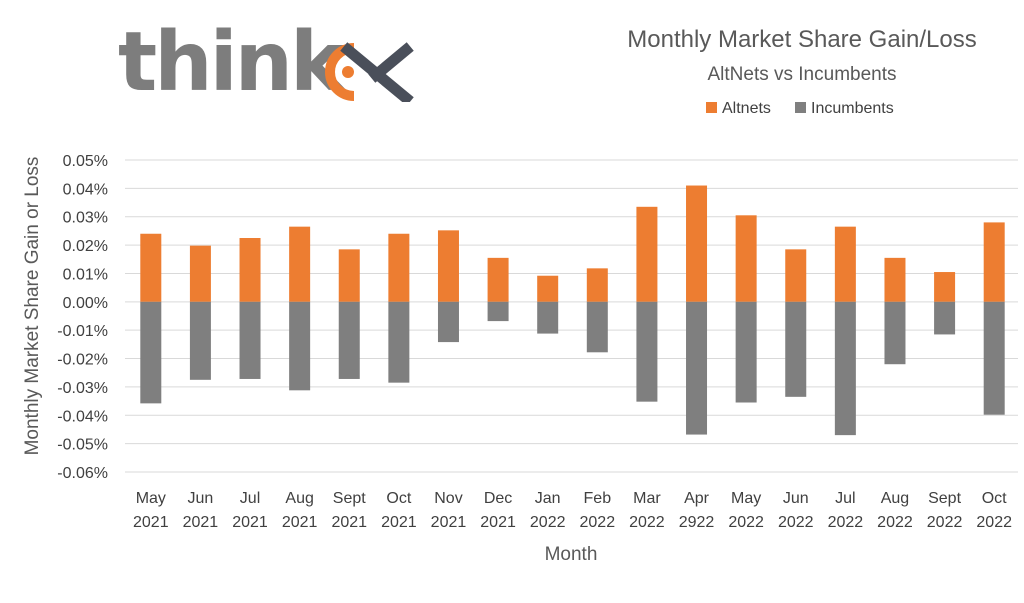 The height and width of the screenshot is (603, 1024). I want to click on x-tick-month: Apr, so click(697, 498).